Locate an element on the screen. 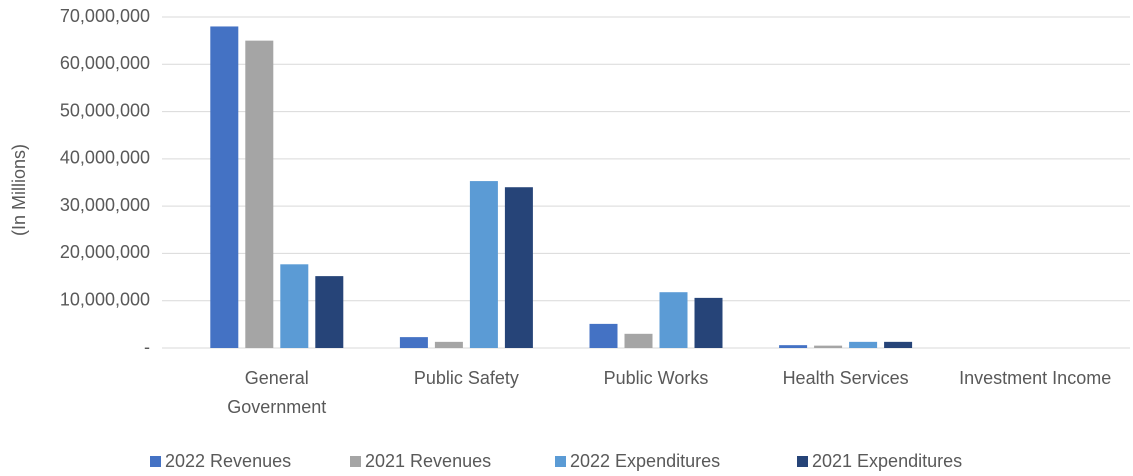 The width and height of the screenshot is (1133, 476). y-tick-label: 60,000,000 is located at coordinates (105, 63).